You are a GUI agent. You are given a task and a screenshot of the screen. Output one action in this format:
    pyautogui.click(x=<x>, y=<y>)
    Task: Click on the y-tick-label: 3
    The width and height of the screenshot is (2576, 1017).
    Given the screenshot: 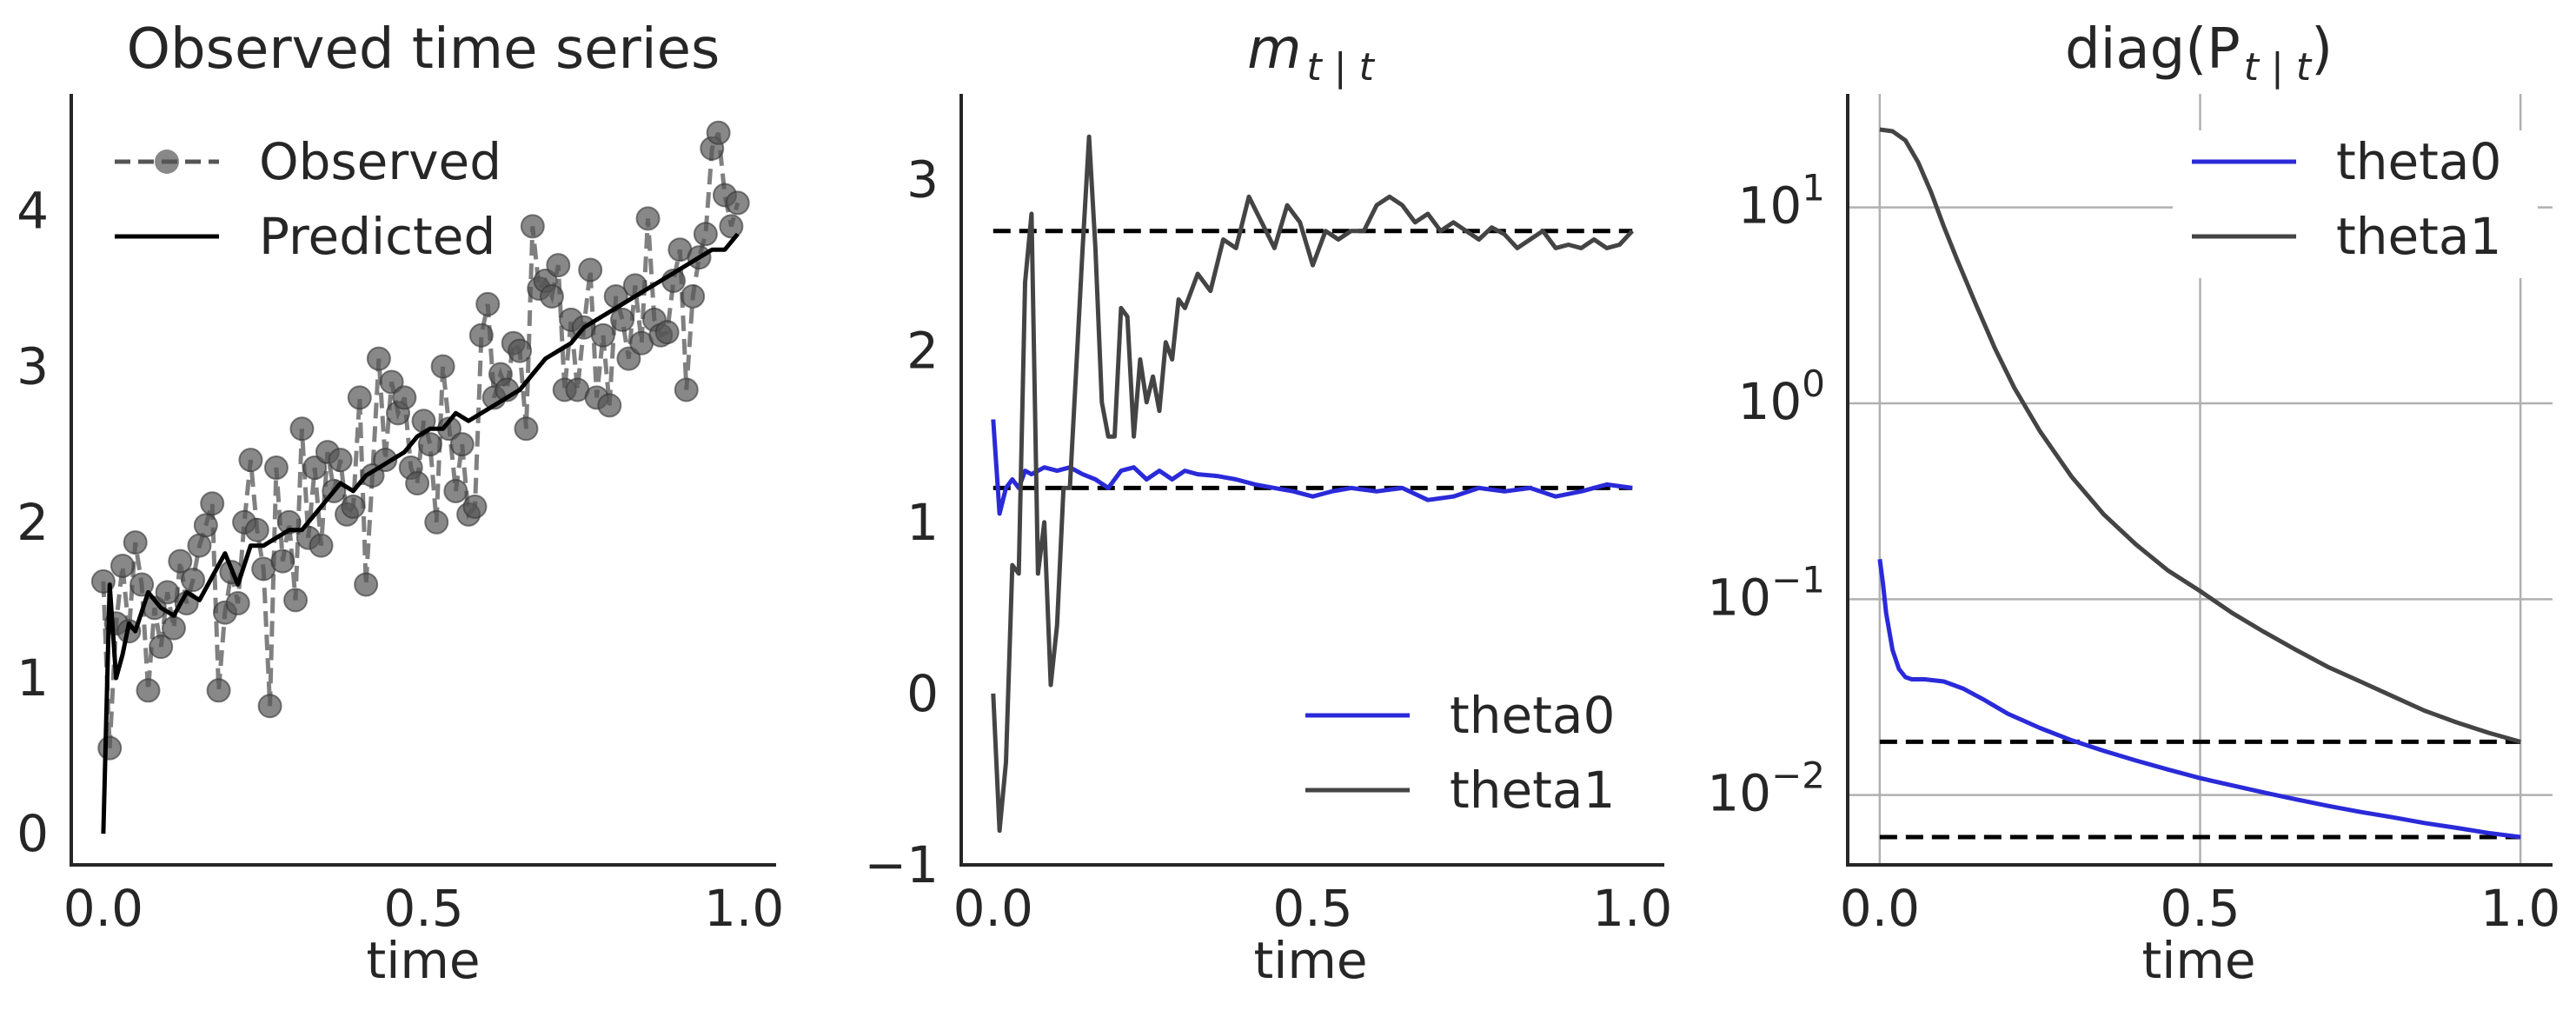 What is the action you would take?
    pyautogui.click(x=923, y=179)
    